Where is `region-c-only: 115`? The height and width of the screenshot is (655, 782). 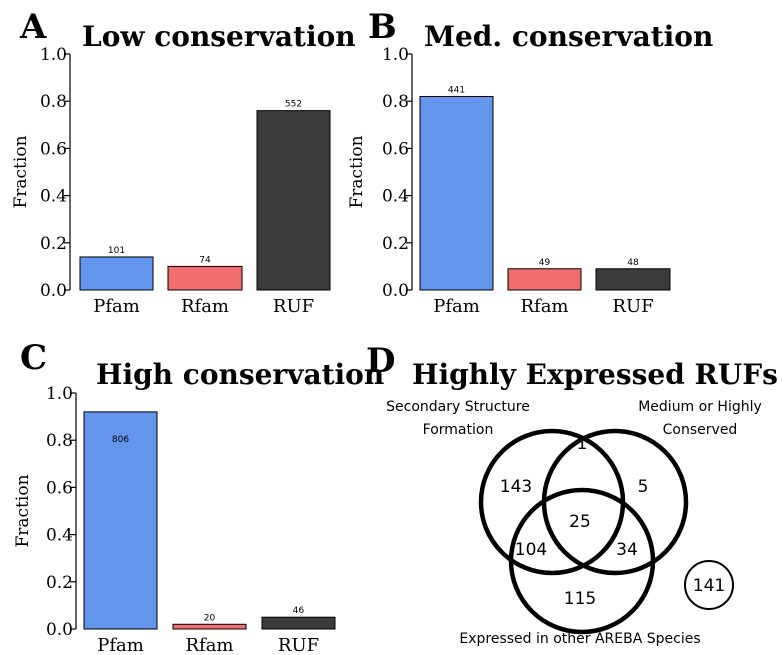
region-c-only: 115 is located at coordinates (580, 599).